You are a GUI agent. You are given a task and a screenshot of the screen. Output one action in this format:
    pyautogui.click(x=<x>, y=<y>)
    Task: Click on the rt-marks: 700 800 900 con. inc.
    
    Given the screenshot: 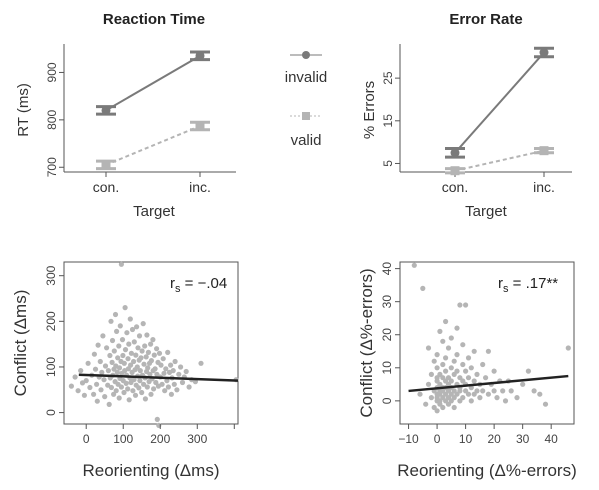 What is the action you would take?
    pyautogui.click(x=128, y=122)
    